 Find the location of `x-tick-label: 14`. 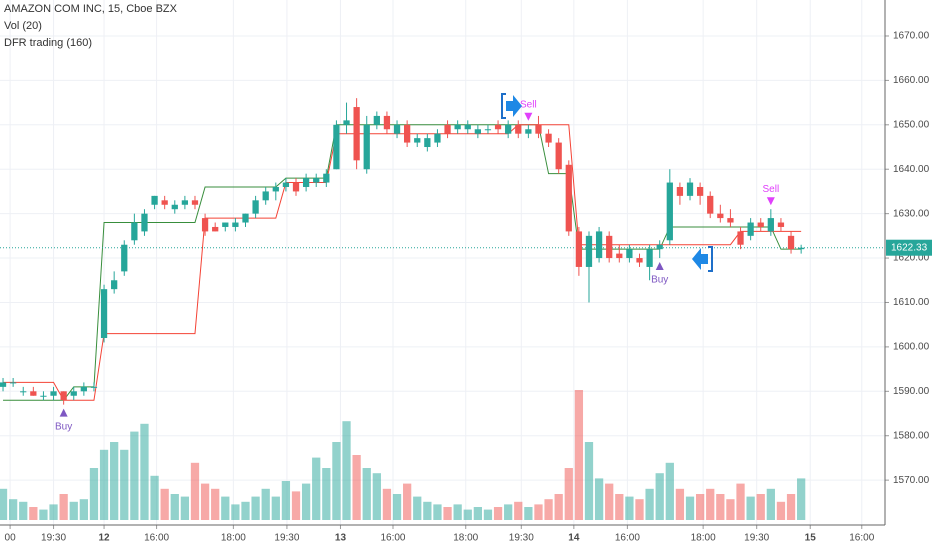

x-tick-label: 14 is located at coordinates (574, 538).